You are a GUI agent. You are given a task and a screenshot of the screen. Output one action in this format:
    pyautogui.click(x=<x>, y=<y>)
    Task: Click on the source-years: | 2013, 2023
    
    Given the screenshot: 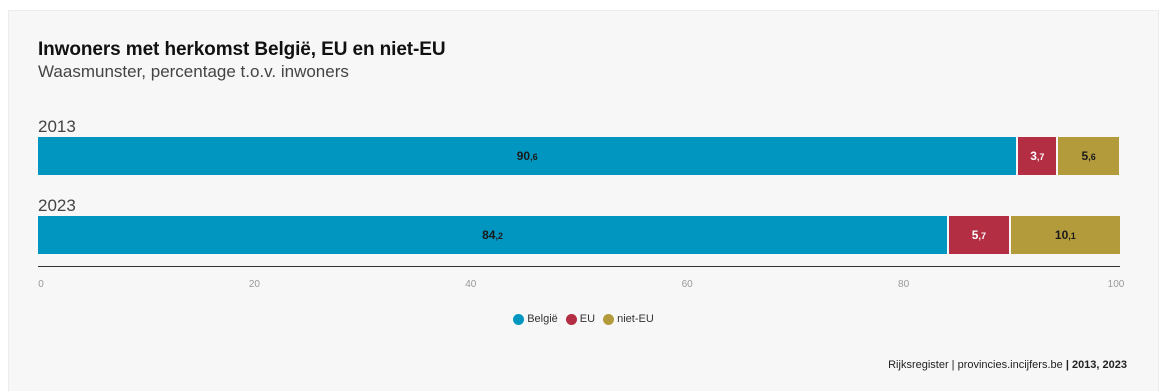 What is the action you would take?
    pyautogui.click(x=1096, y=365)
    